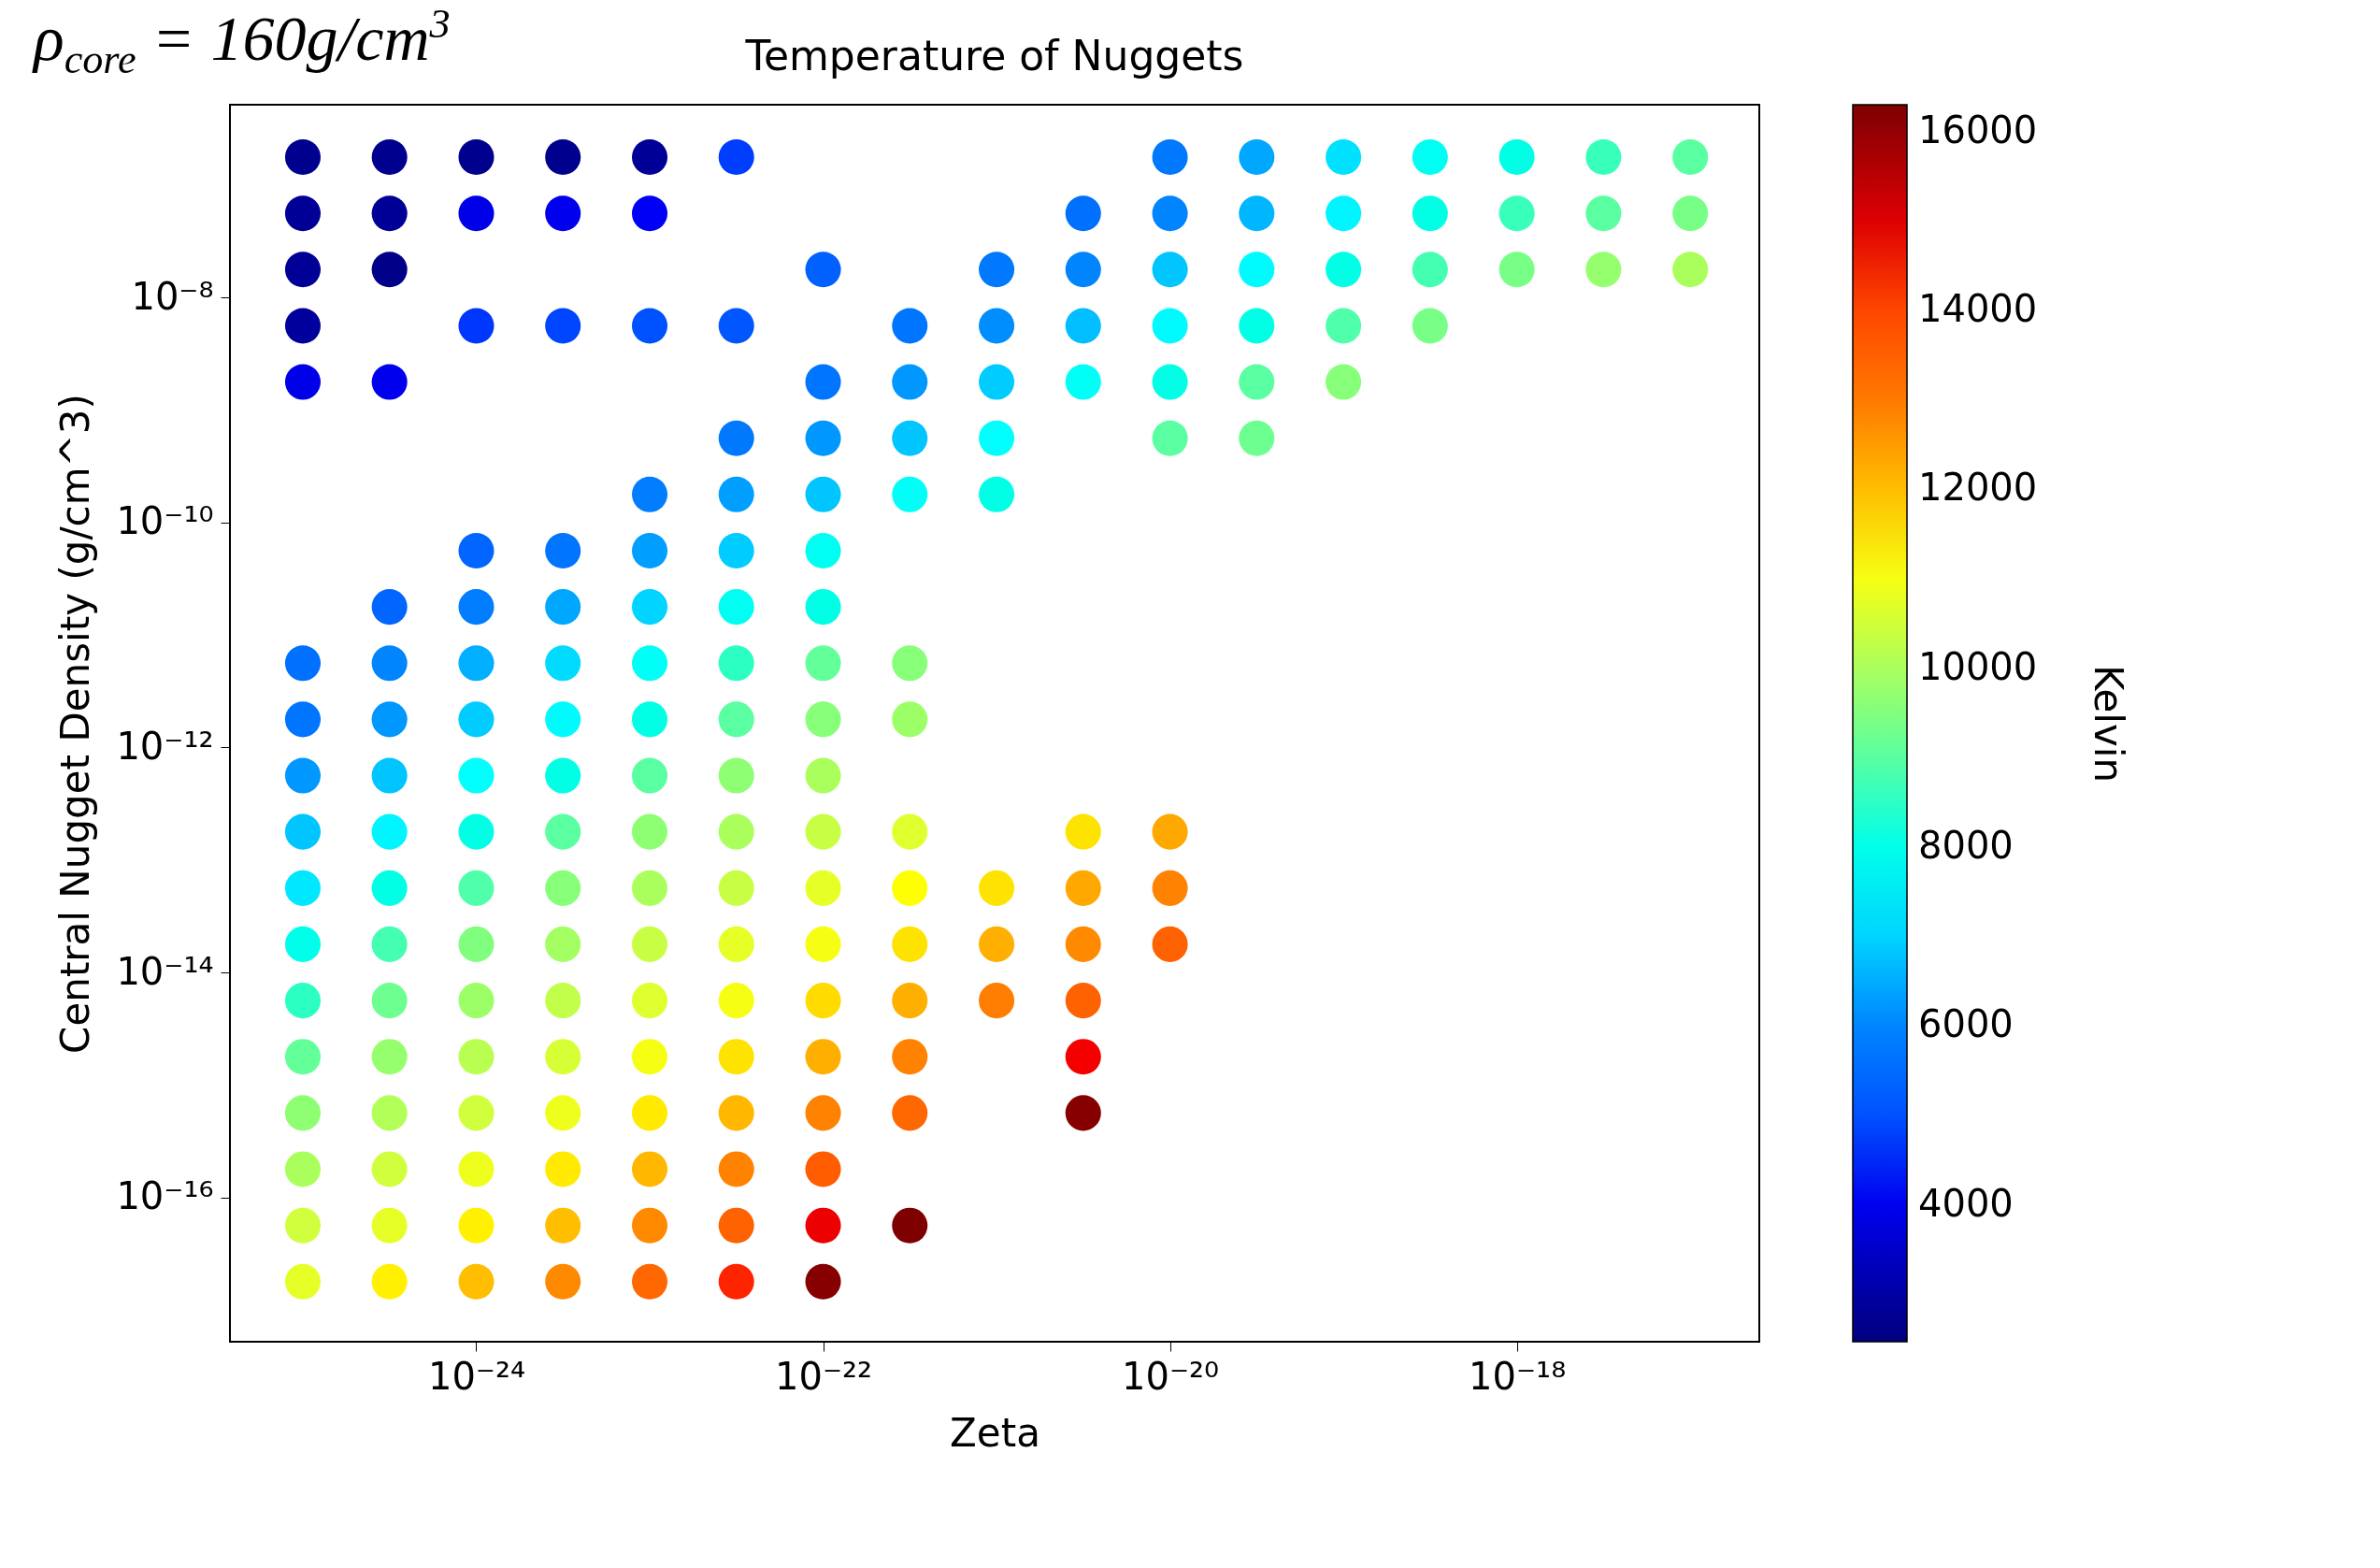 This screenshot has height=1568, width=2380. What do you see at coordinates (1966, 1024) in the screenshot?
I see `color-bar-label: 6000` at bounding box center [1966, 1024].